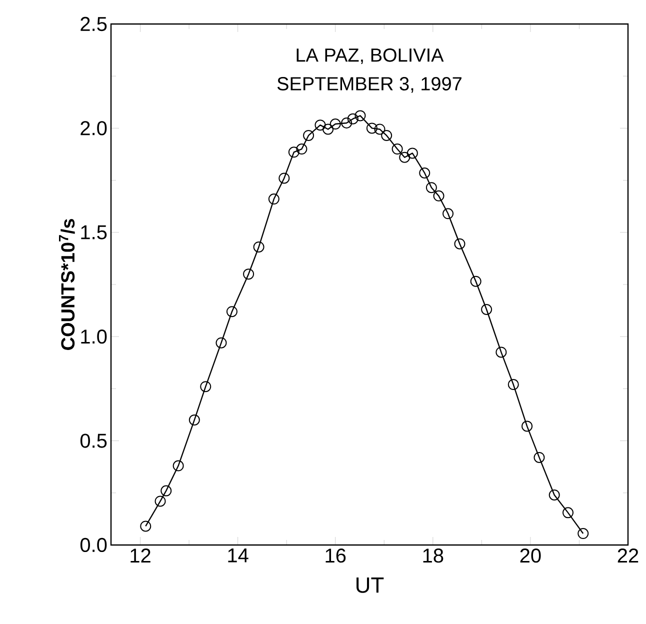  What do you see at coordinates (93, 441) in the screenshot?
I see `y-tick-label: 0.5` at bounding box center [93, 441].